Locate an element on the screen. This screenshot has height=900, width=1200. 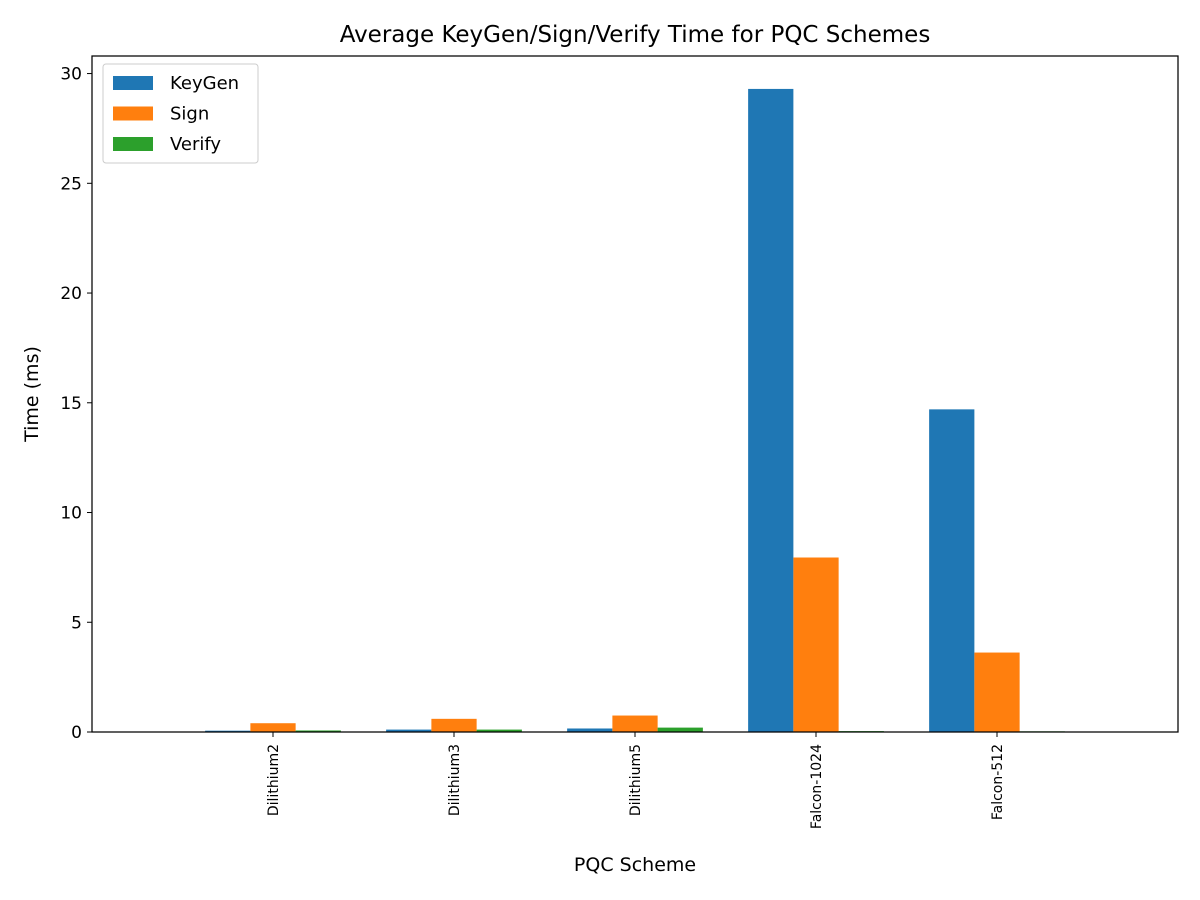
bar-verify-dilithium3 is located at coordinates (499, 730).